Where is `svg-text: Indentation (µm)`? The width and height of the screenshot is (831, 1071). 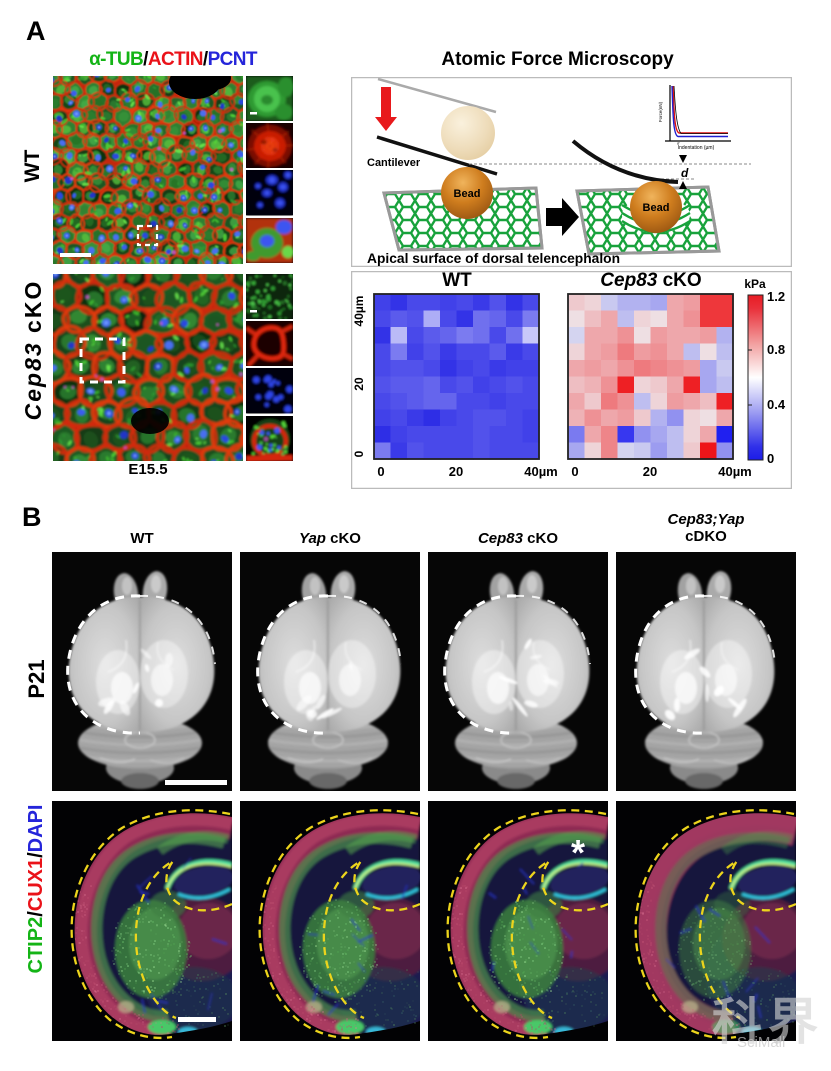
svg-text: Indentation (µm) is located at coordinates (696, 148).